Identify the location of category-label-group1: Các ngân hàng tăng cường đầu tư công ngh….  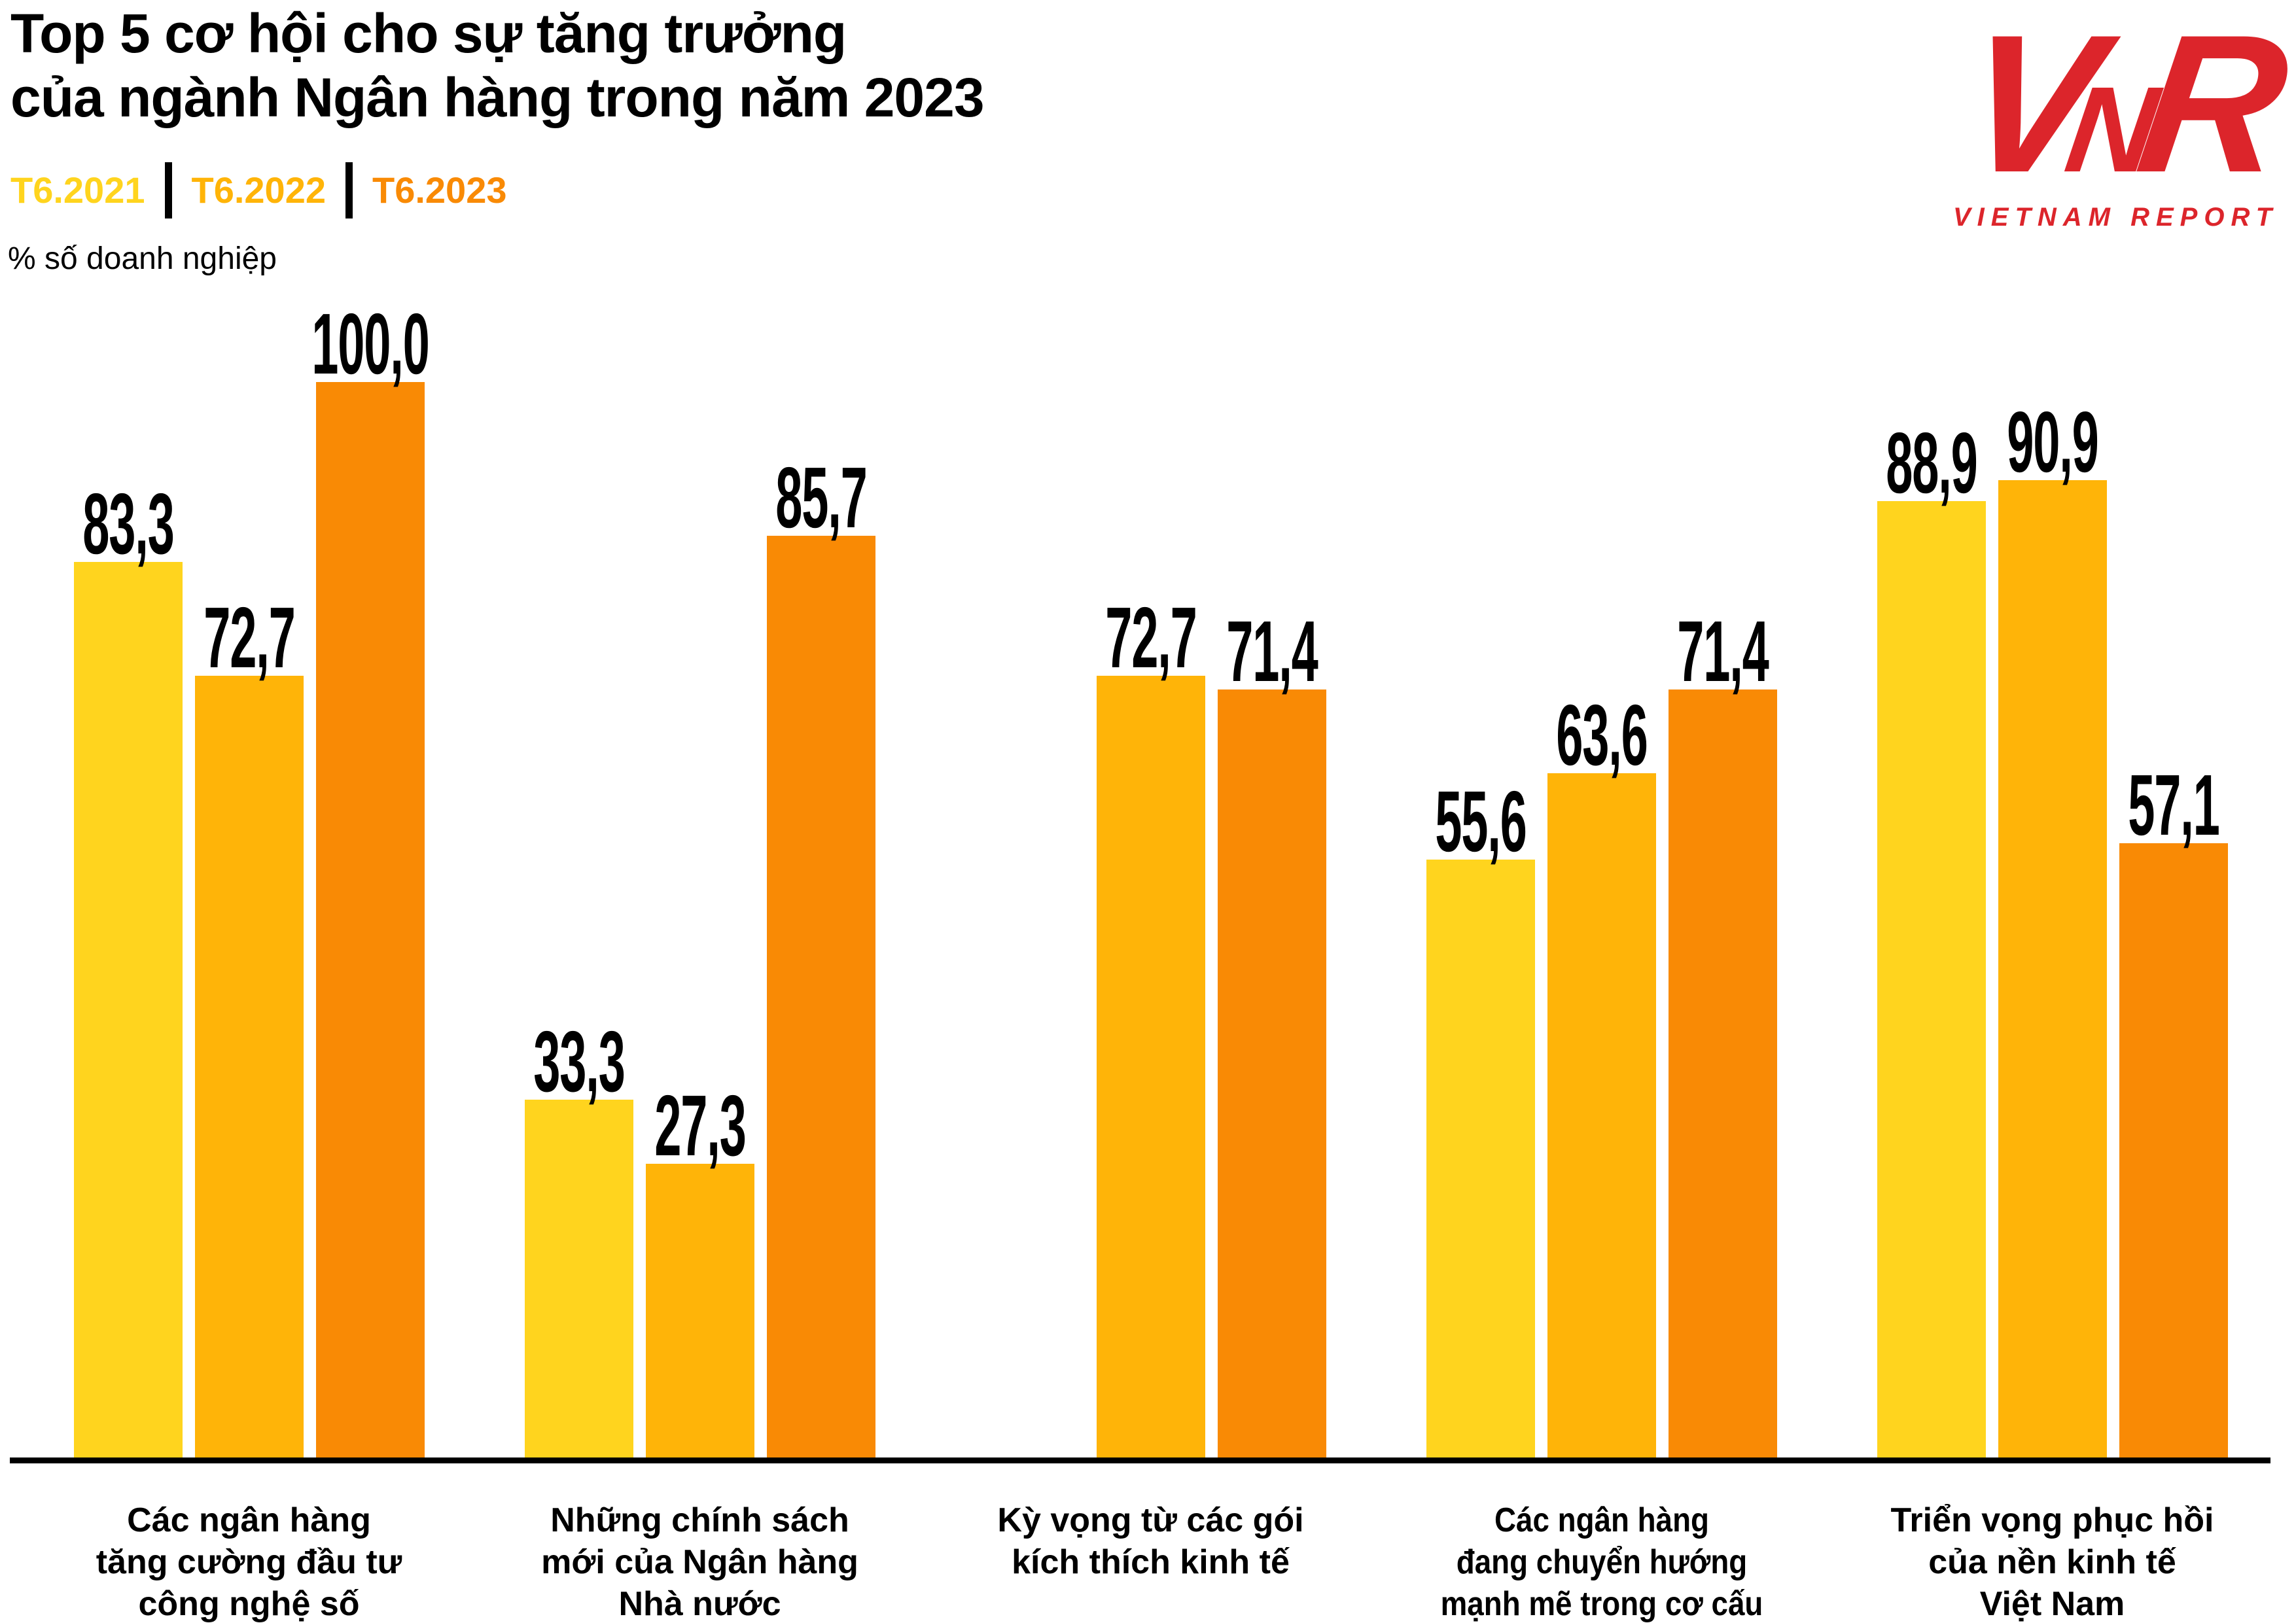
(249, 1562).